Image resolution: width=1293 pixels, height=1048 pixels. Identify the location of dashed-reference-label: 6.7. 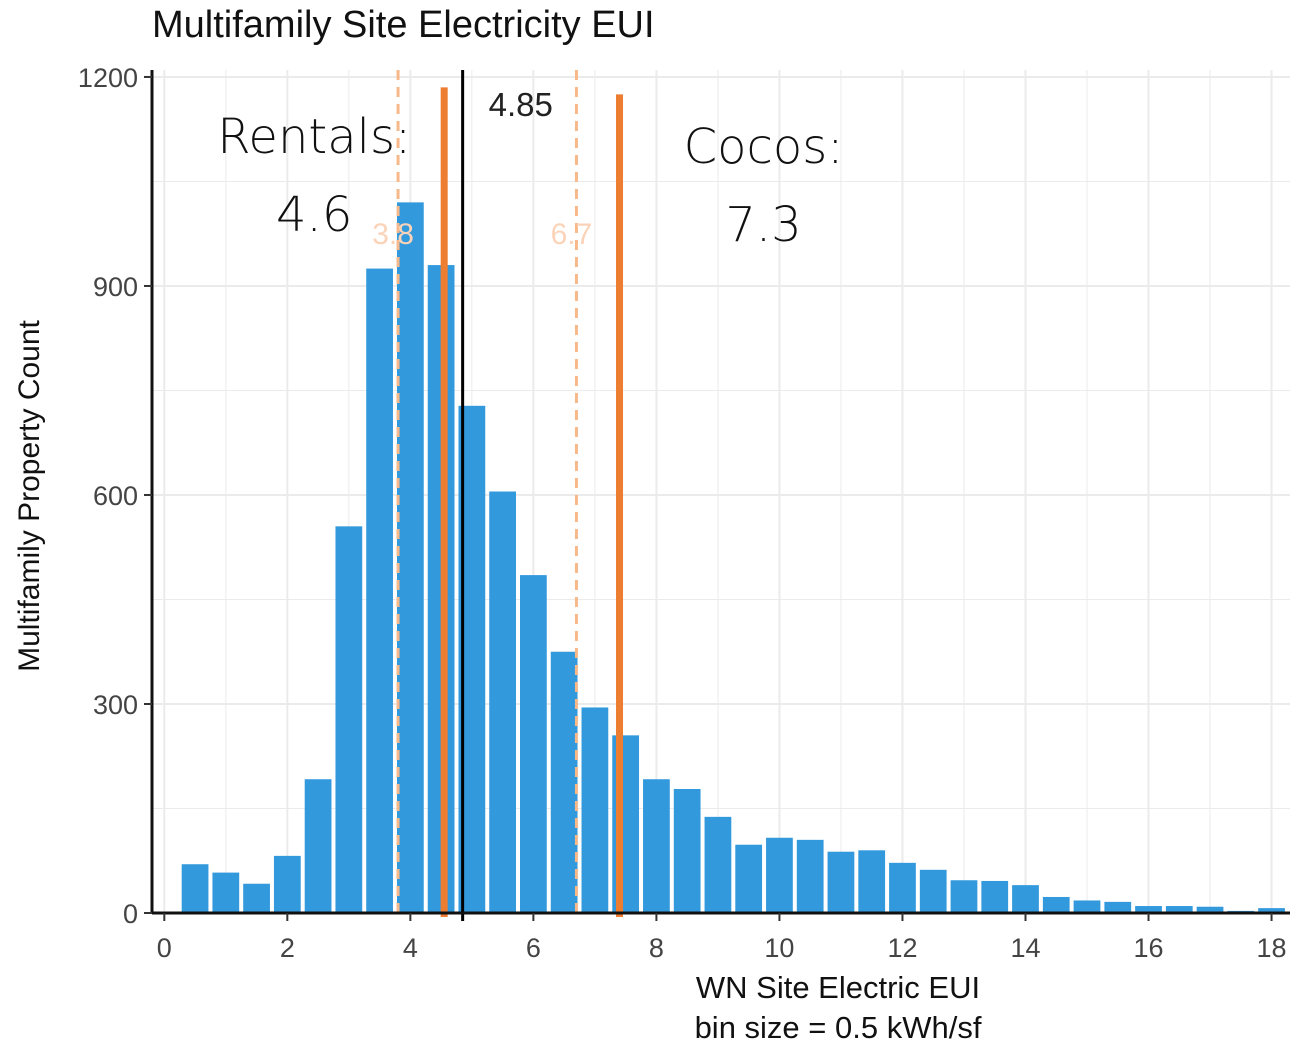
(572, 234).